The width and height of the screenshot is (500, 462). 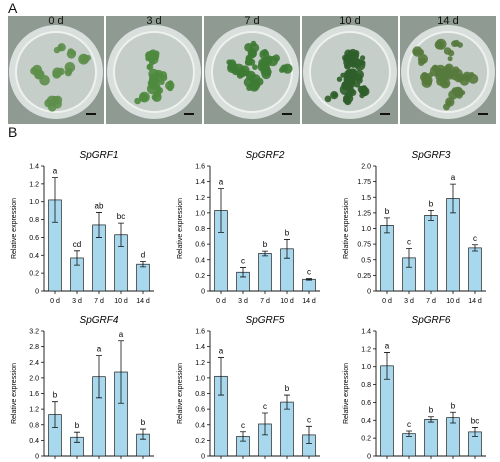 I want to click on dish-photo: 14 d, so click(x=448, y=70).